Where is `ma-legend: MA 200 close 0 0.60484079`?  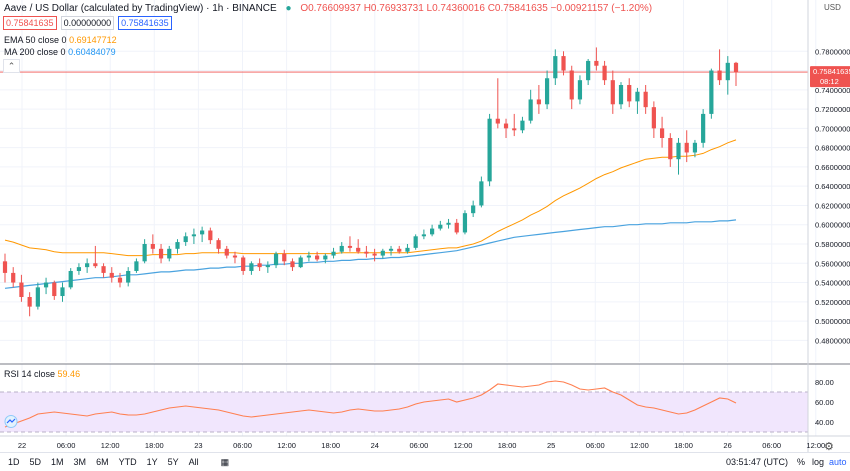
ma-legend: MA 200 close 0 0.60484079 is located at coordinates (60, 52).